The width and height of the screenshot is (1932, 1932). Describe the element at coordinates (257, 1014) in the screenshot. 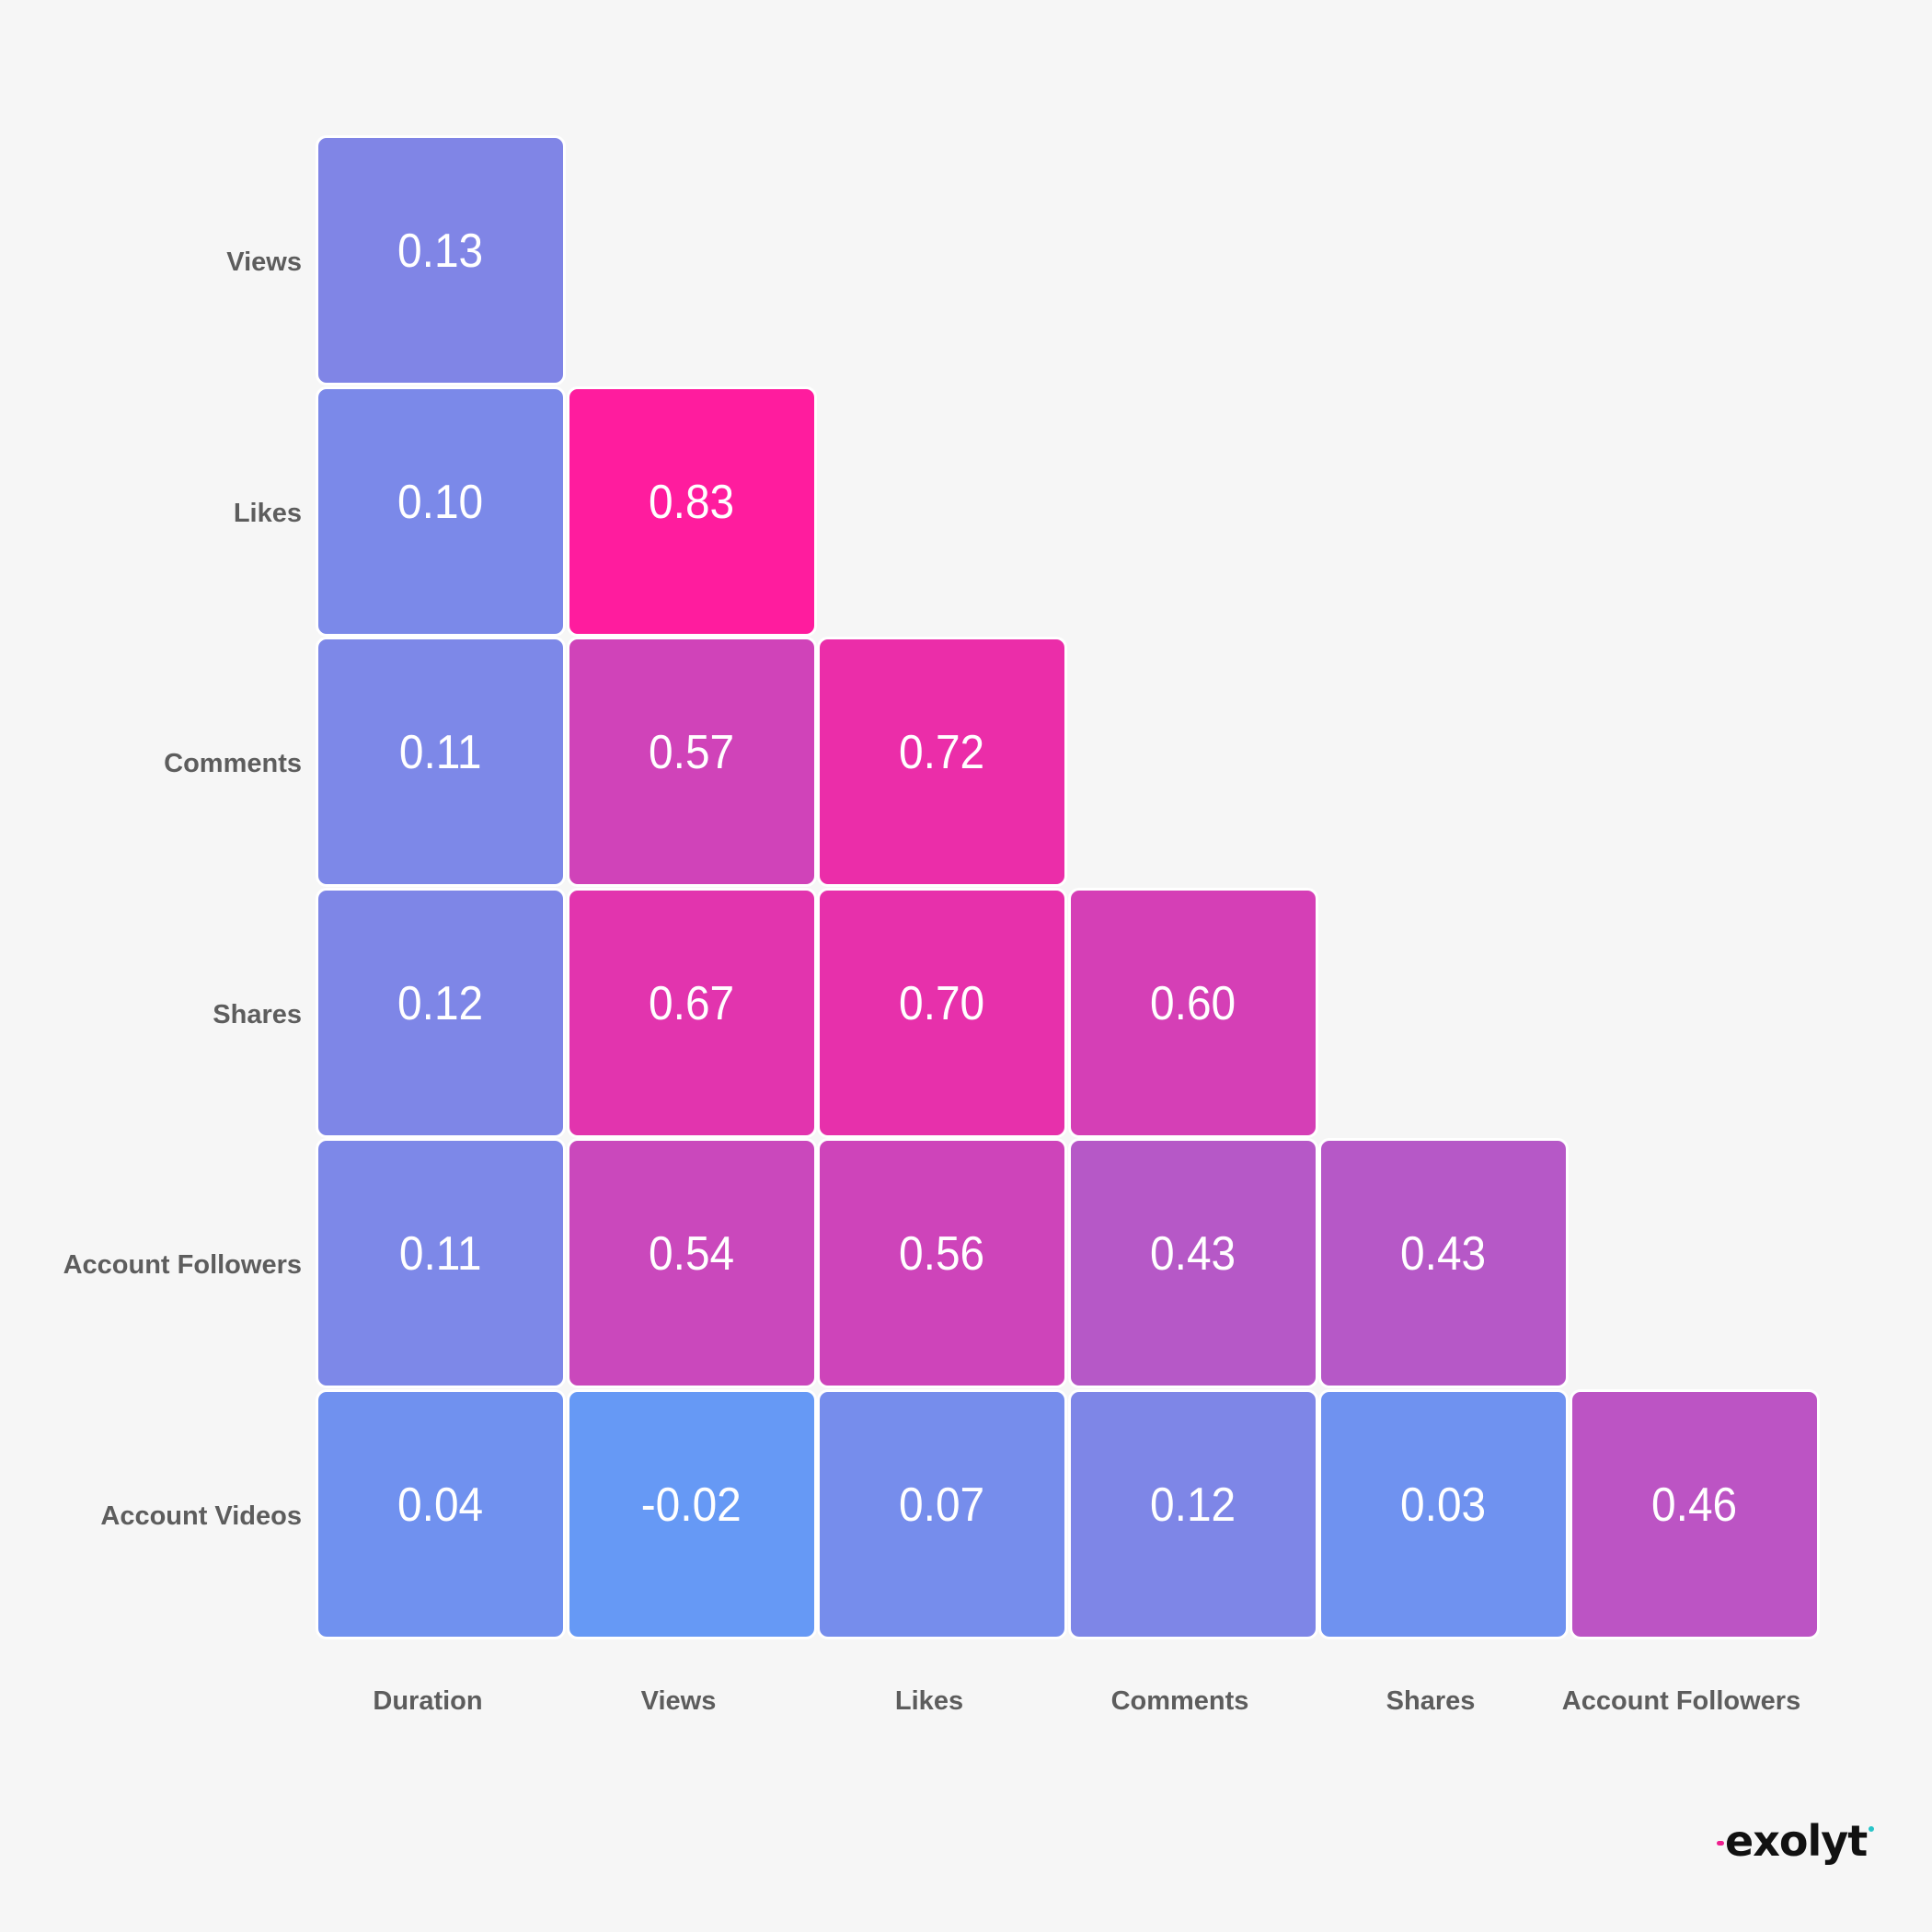

I see `row-label: Shares` at that location.